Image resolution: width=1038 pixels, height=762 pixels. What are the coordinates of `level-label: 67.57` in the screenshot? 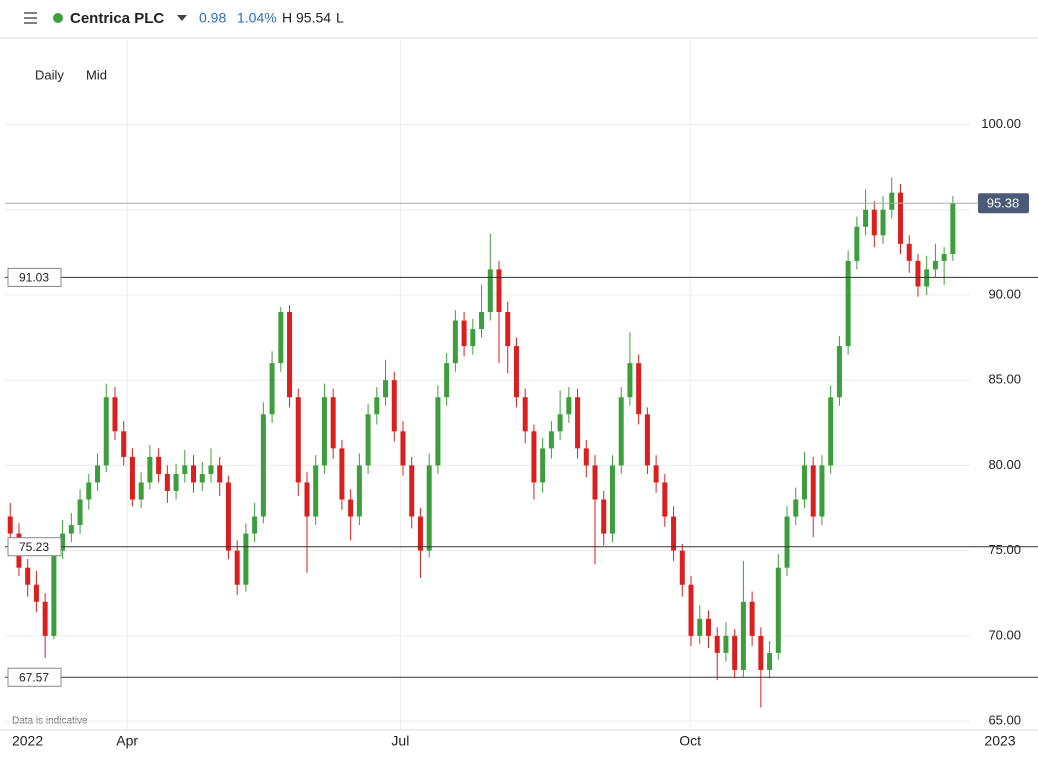 It's located at (34, 677).